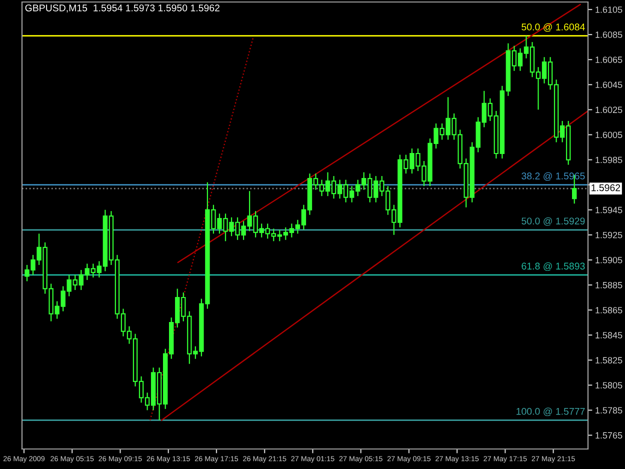  I want to click on ref-line-label: 50.0 @ 1.5929, so click(553, 221).